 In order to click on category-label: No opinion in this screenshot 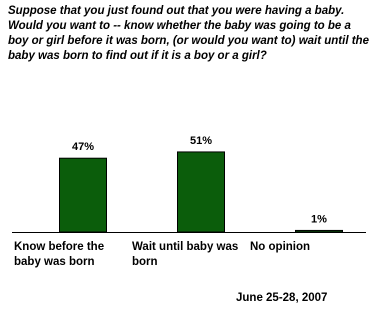, I will do `click(280, 247)`.